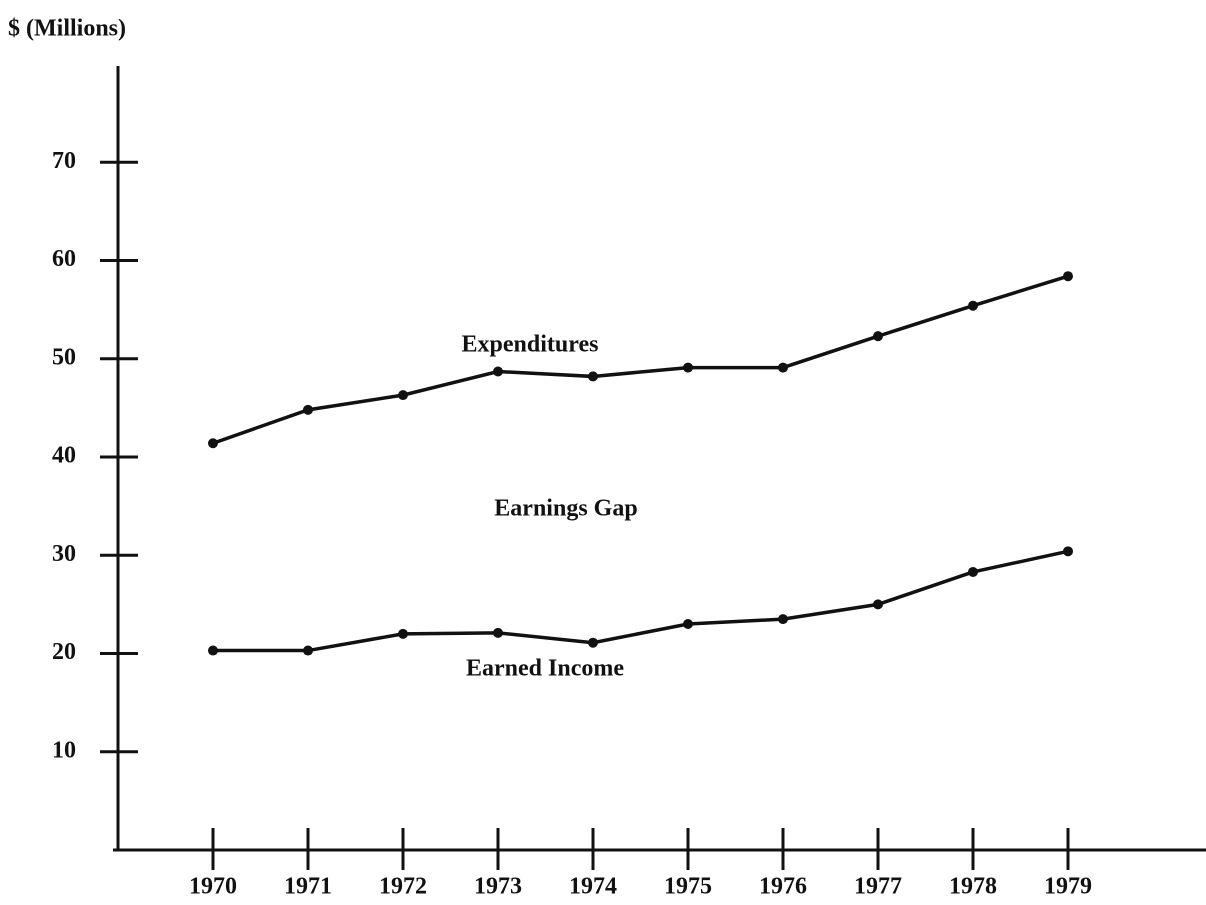  I want to click on x-tick-label: 1970, so click(213, 887).